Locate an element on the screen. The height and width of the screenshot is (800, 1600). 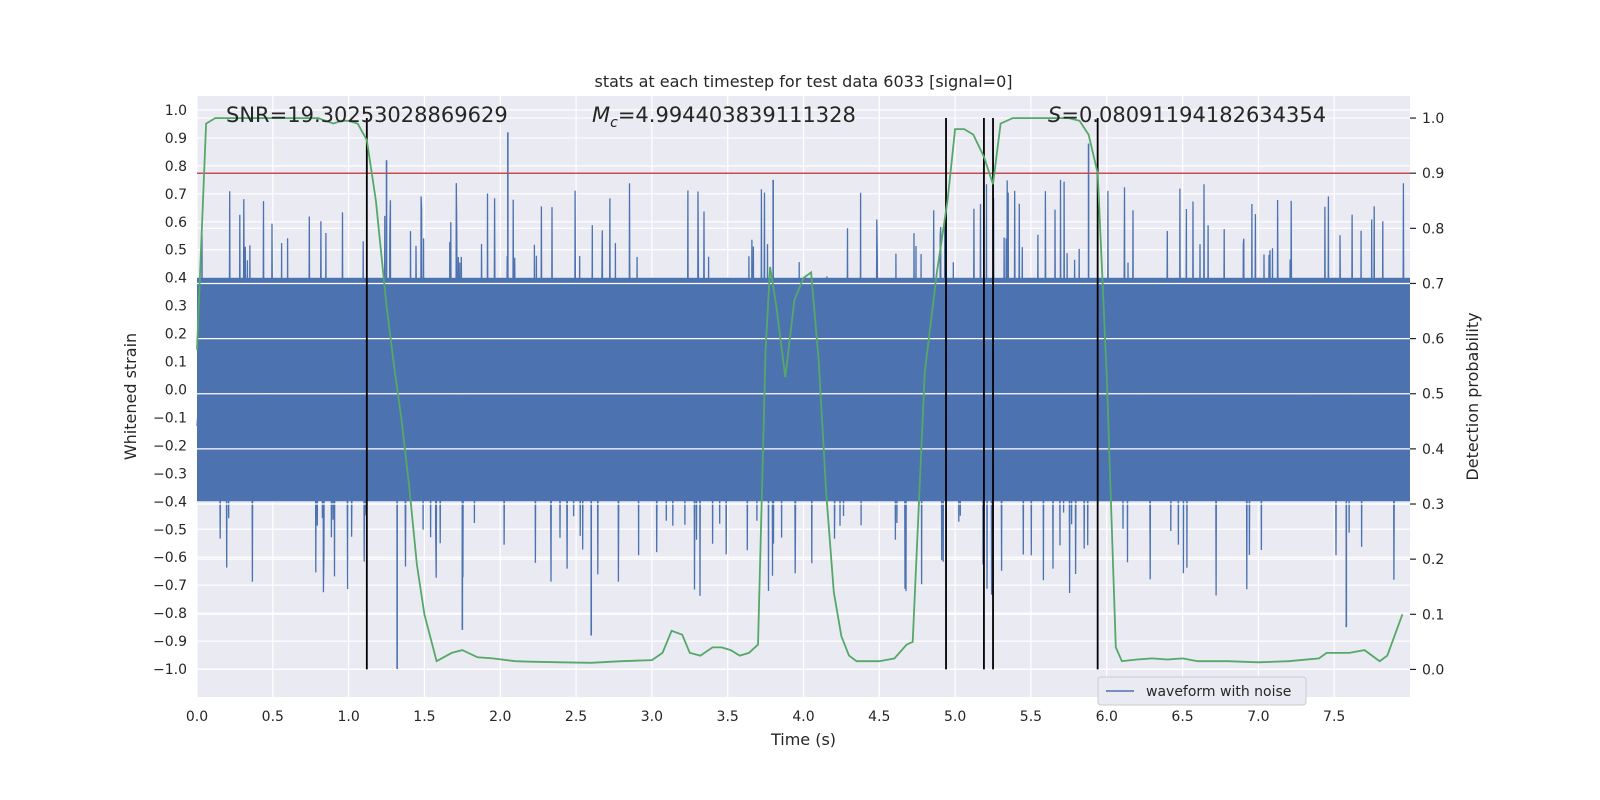
x-tick-label: 1.0 is located at coordinates (348, 717).